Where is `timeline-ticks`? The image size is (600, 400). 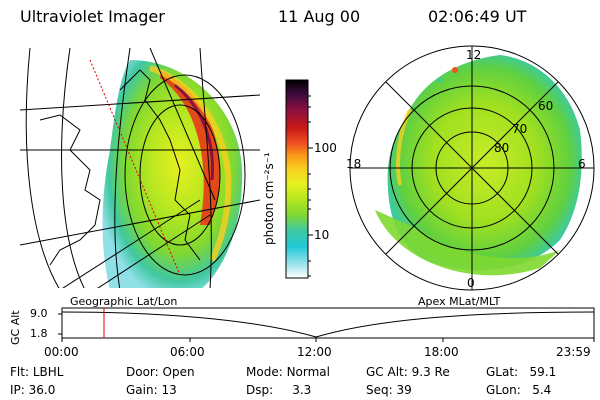
timeline-ticks is located at coordinates (326, 327).